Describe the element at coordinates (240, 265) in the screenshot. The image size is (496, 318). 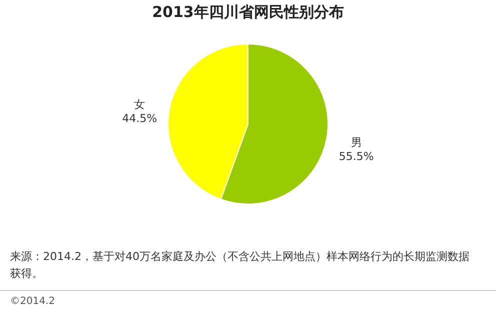
I see `source-note: 来源：2014.2，基于对40万名家庭及办公（不含公共上网地点）样本网络行为的长期监测数据获得。` at that location.